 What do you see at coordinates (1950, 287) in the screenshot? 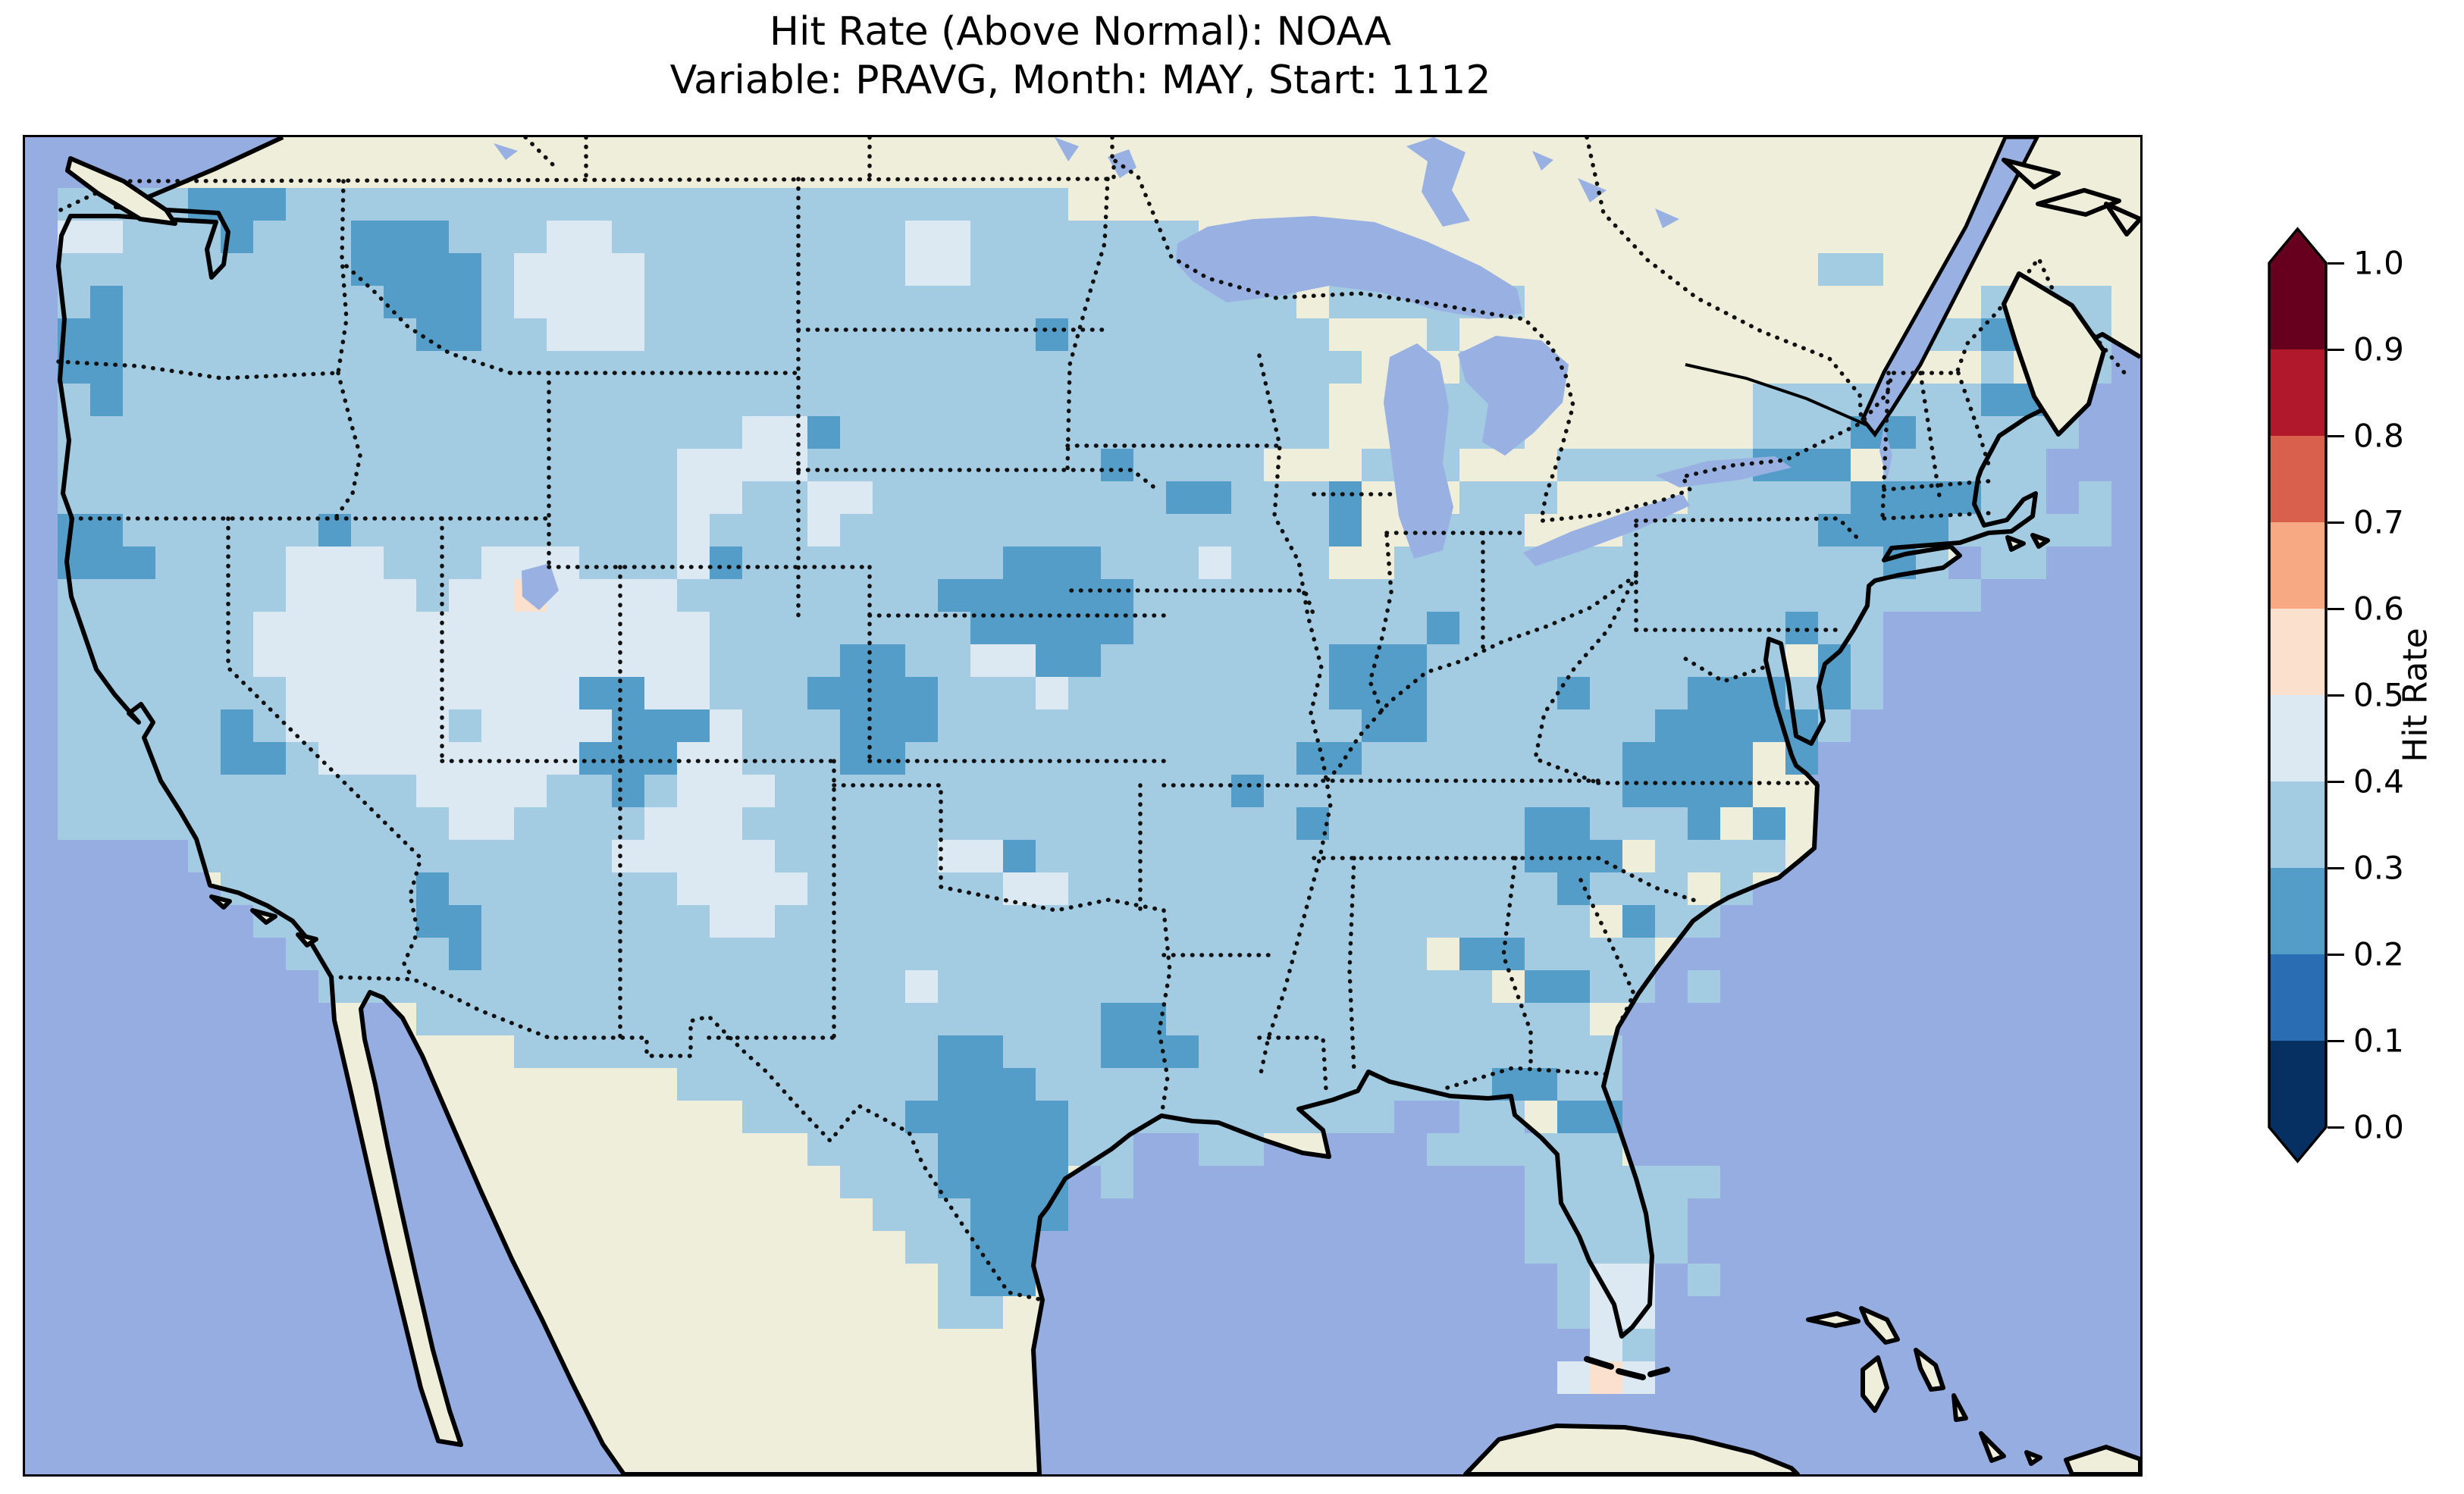
I see `st-lawrence-river` at bounding box center [1950, 287].